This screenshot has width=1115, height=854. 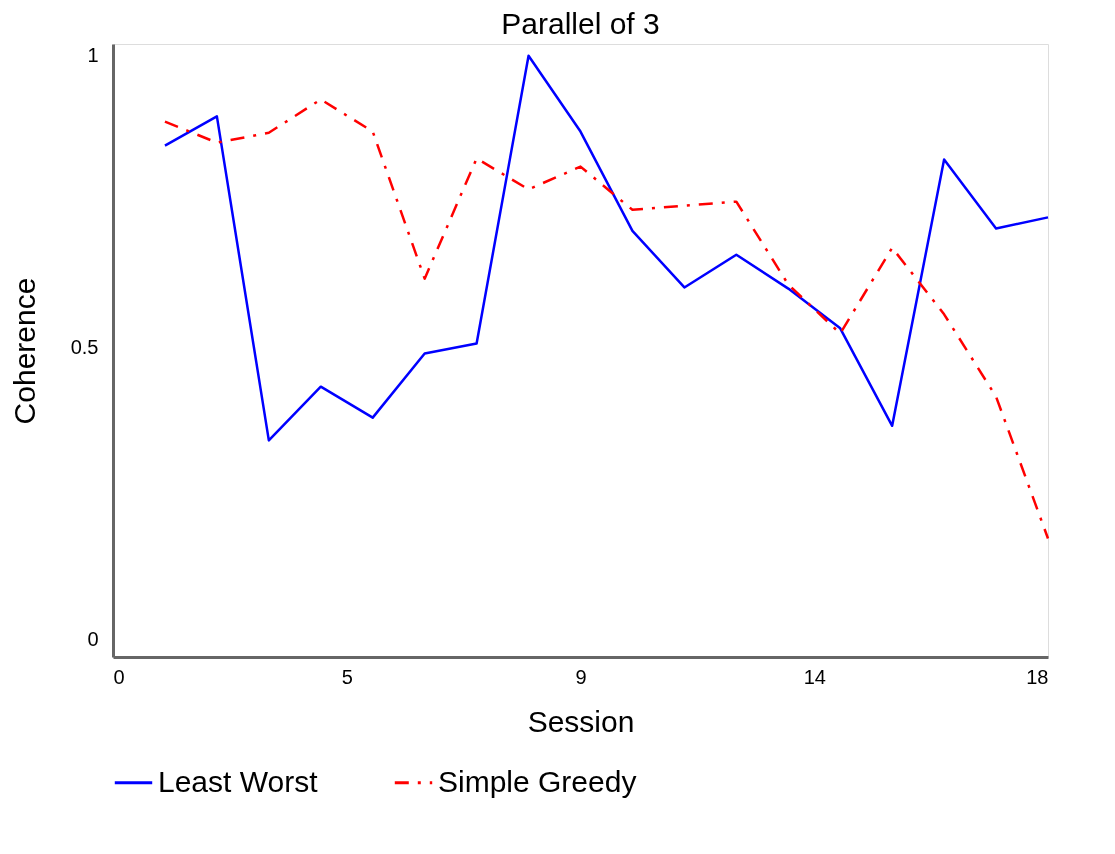 I want to click on y-tick-label: 0.5, so click(x=84, y=347).